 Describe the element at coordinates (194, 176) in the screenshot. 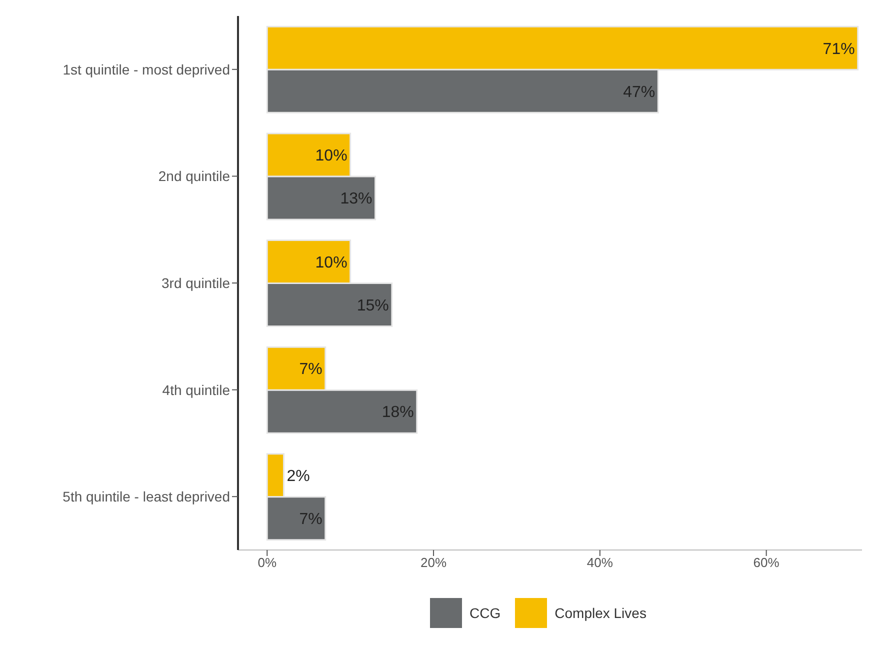

I see `y-tick-label: 2nd quintile` at that location.